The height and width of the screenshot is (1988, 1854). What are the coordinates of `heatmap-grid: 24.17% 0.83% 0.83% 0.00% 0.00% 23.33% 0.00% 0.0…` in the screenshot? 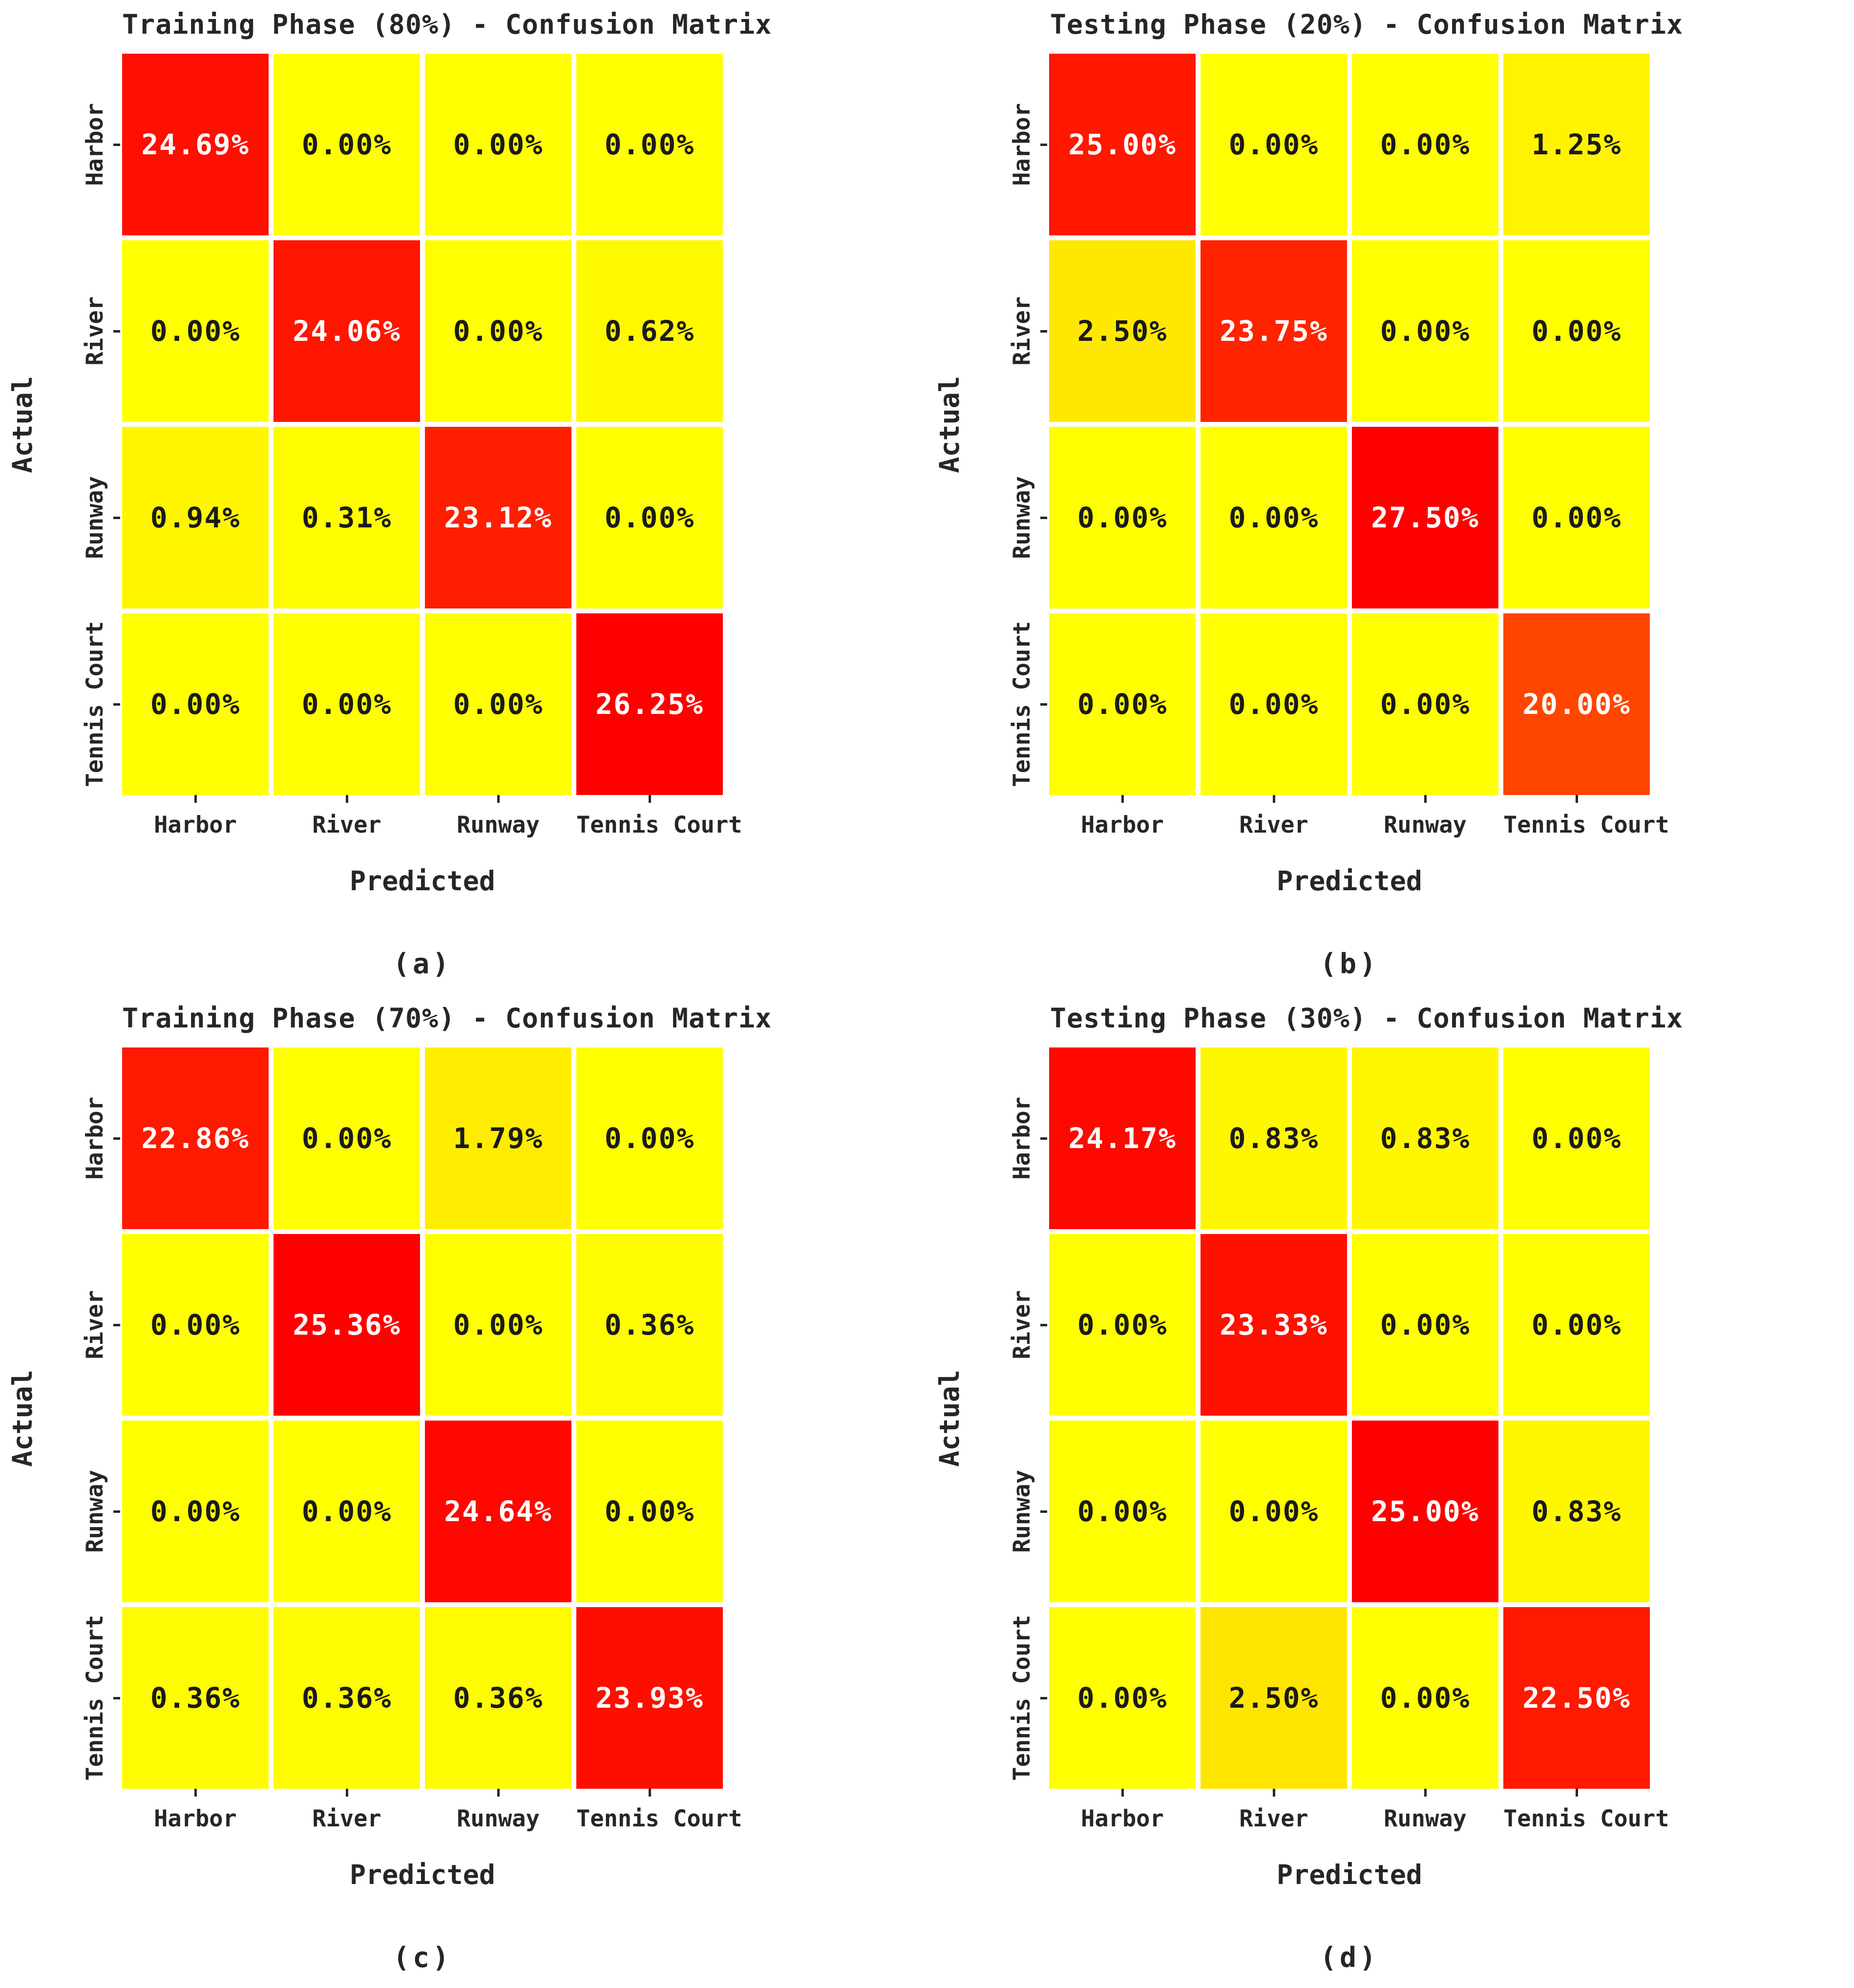 It's located at (1349, 1418).